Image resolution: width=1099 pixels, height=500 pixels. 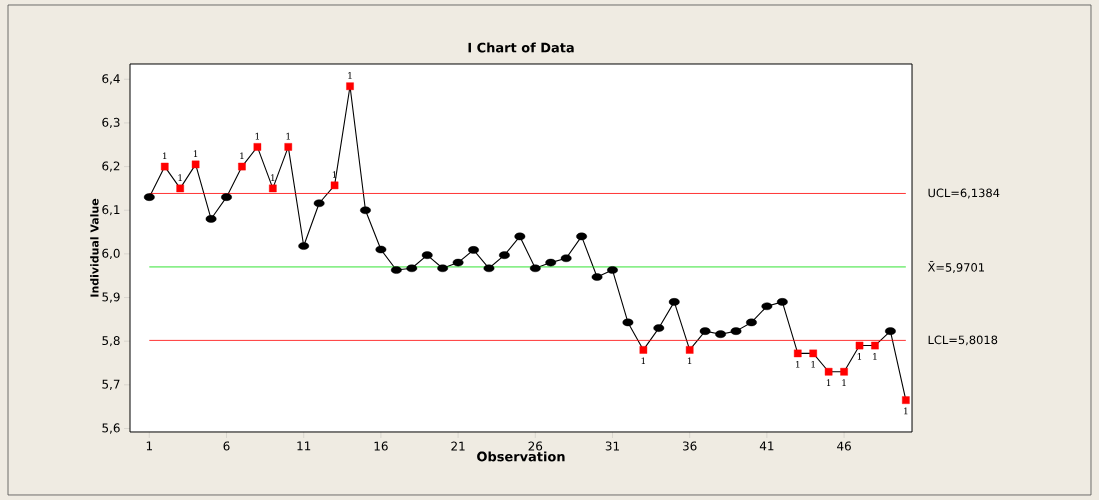 I want to click on x-axis-title: Observation, so click(x=521, y=456).